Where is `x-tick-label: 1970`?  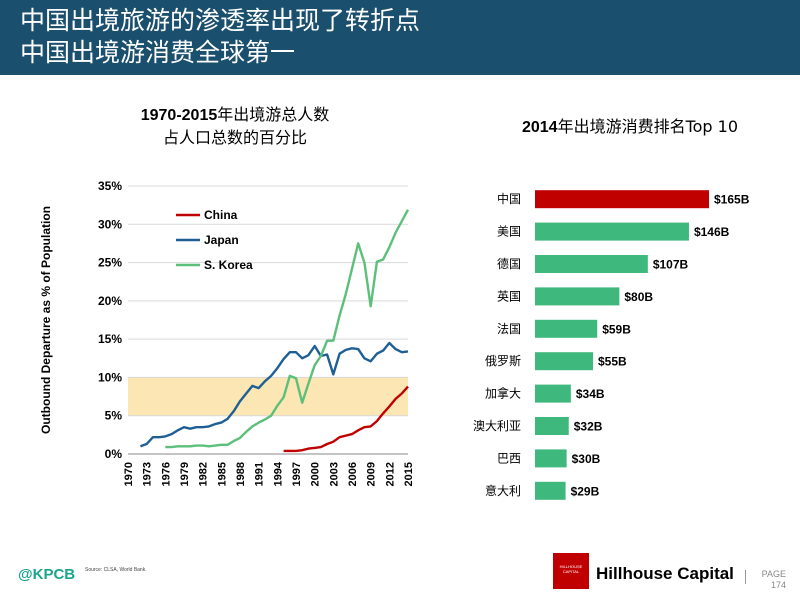
x-tick-label: 1970 is located at coordinates (129, 474).